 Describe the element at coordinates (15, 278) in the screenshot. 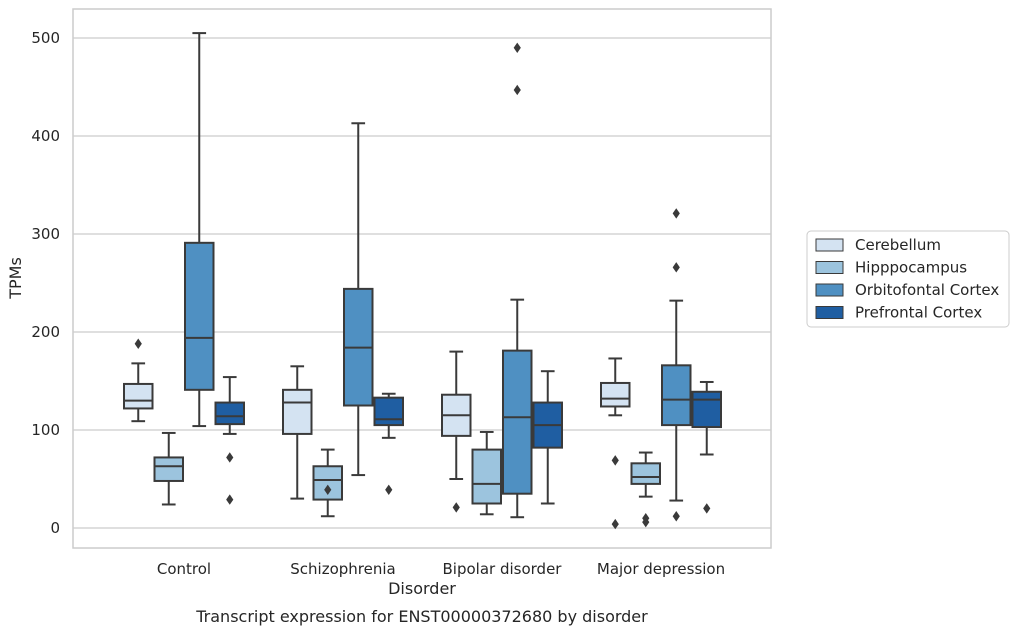

I see `y-axis-title: TPMs` at that location.